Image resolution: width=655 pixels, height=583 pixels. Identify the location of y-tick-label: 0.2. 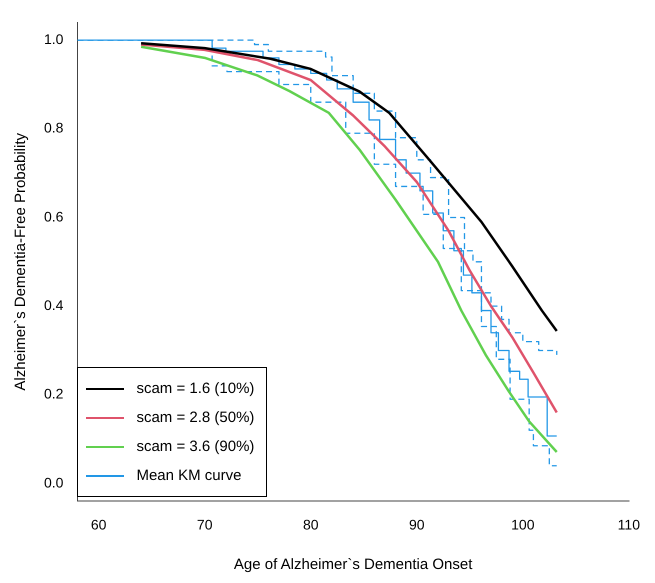
(54, 394).